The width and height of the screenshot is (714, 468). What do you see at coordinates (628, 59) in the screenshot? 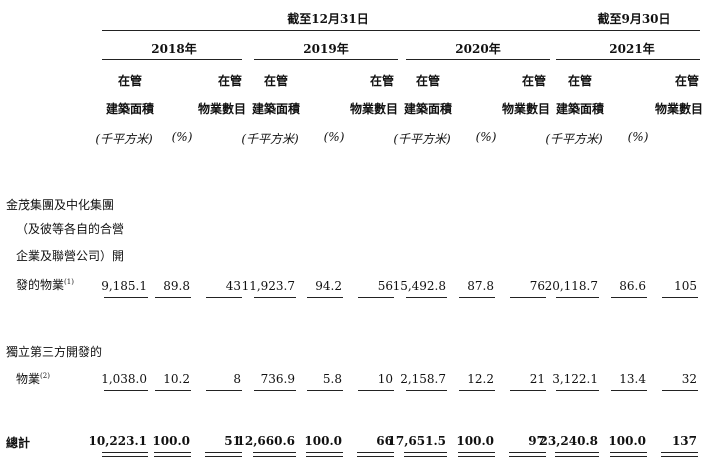
I see `year-underline-2021` at bounding box center [628, 59].